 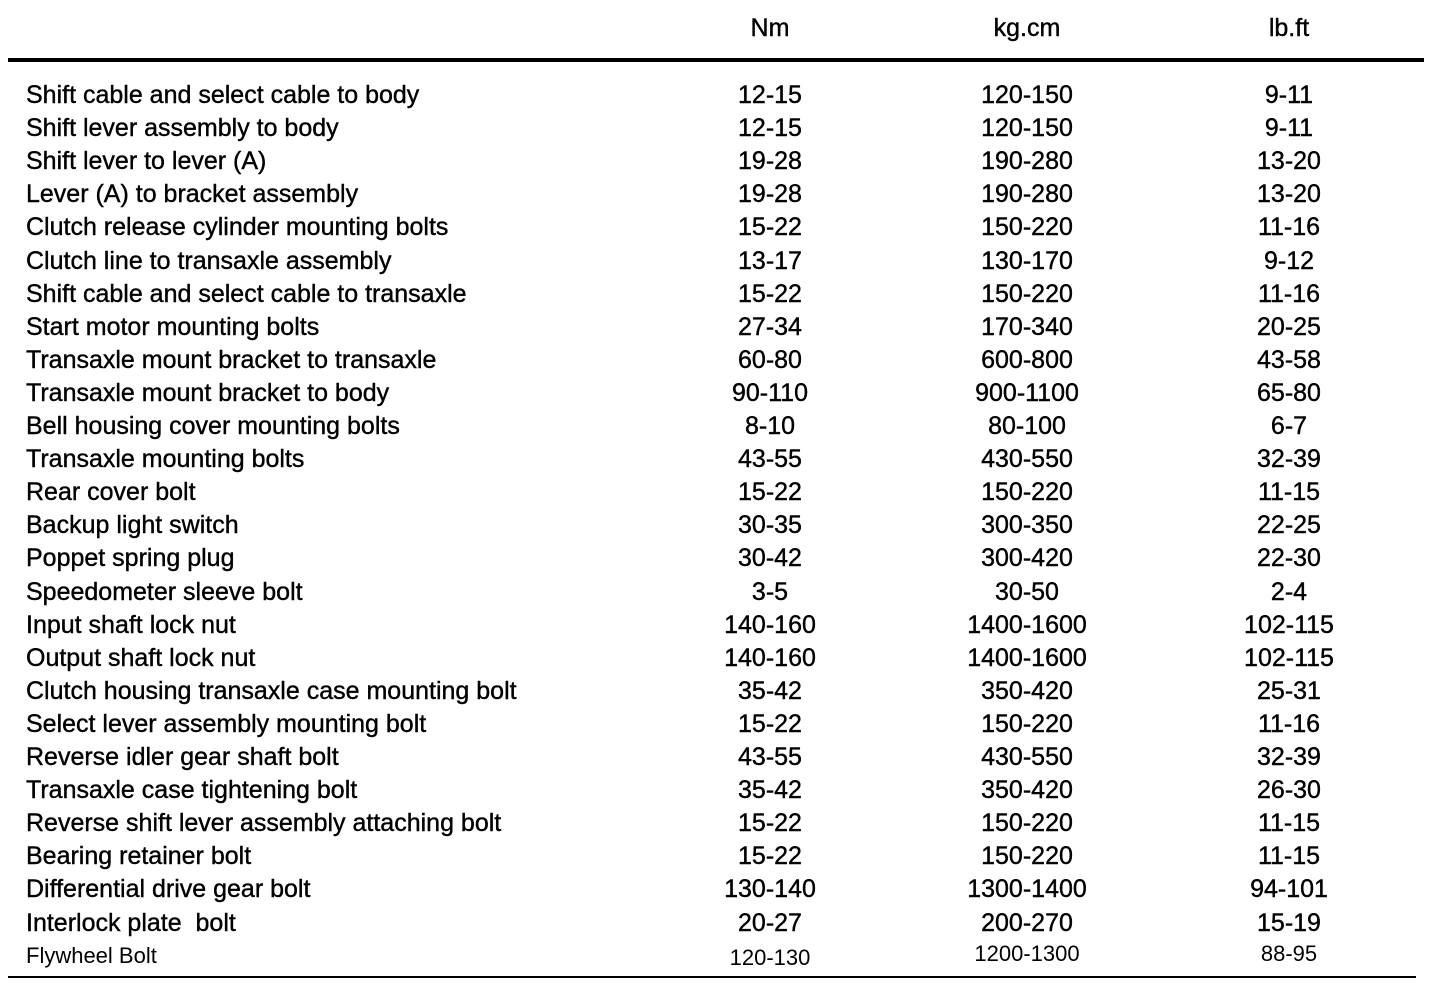 What do you see at coordinates (1027, 922) in the screenshot?
I see `torque-value: 200-270` at bounding box center [1027, 922].